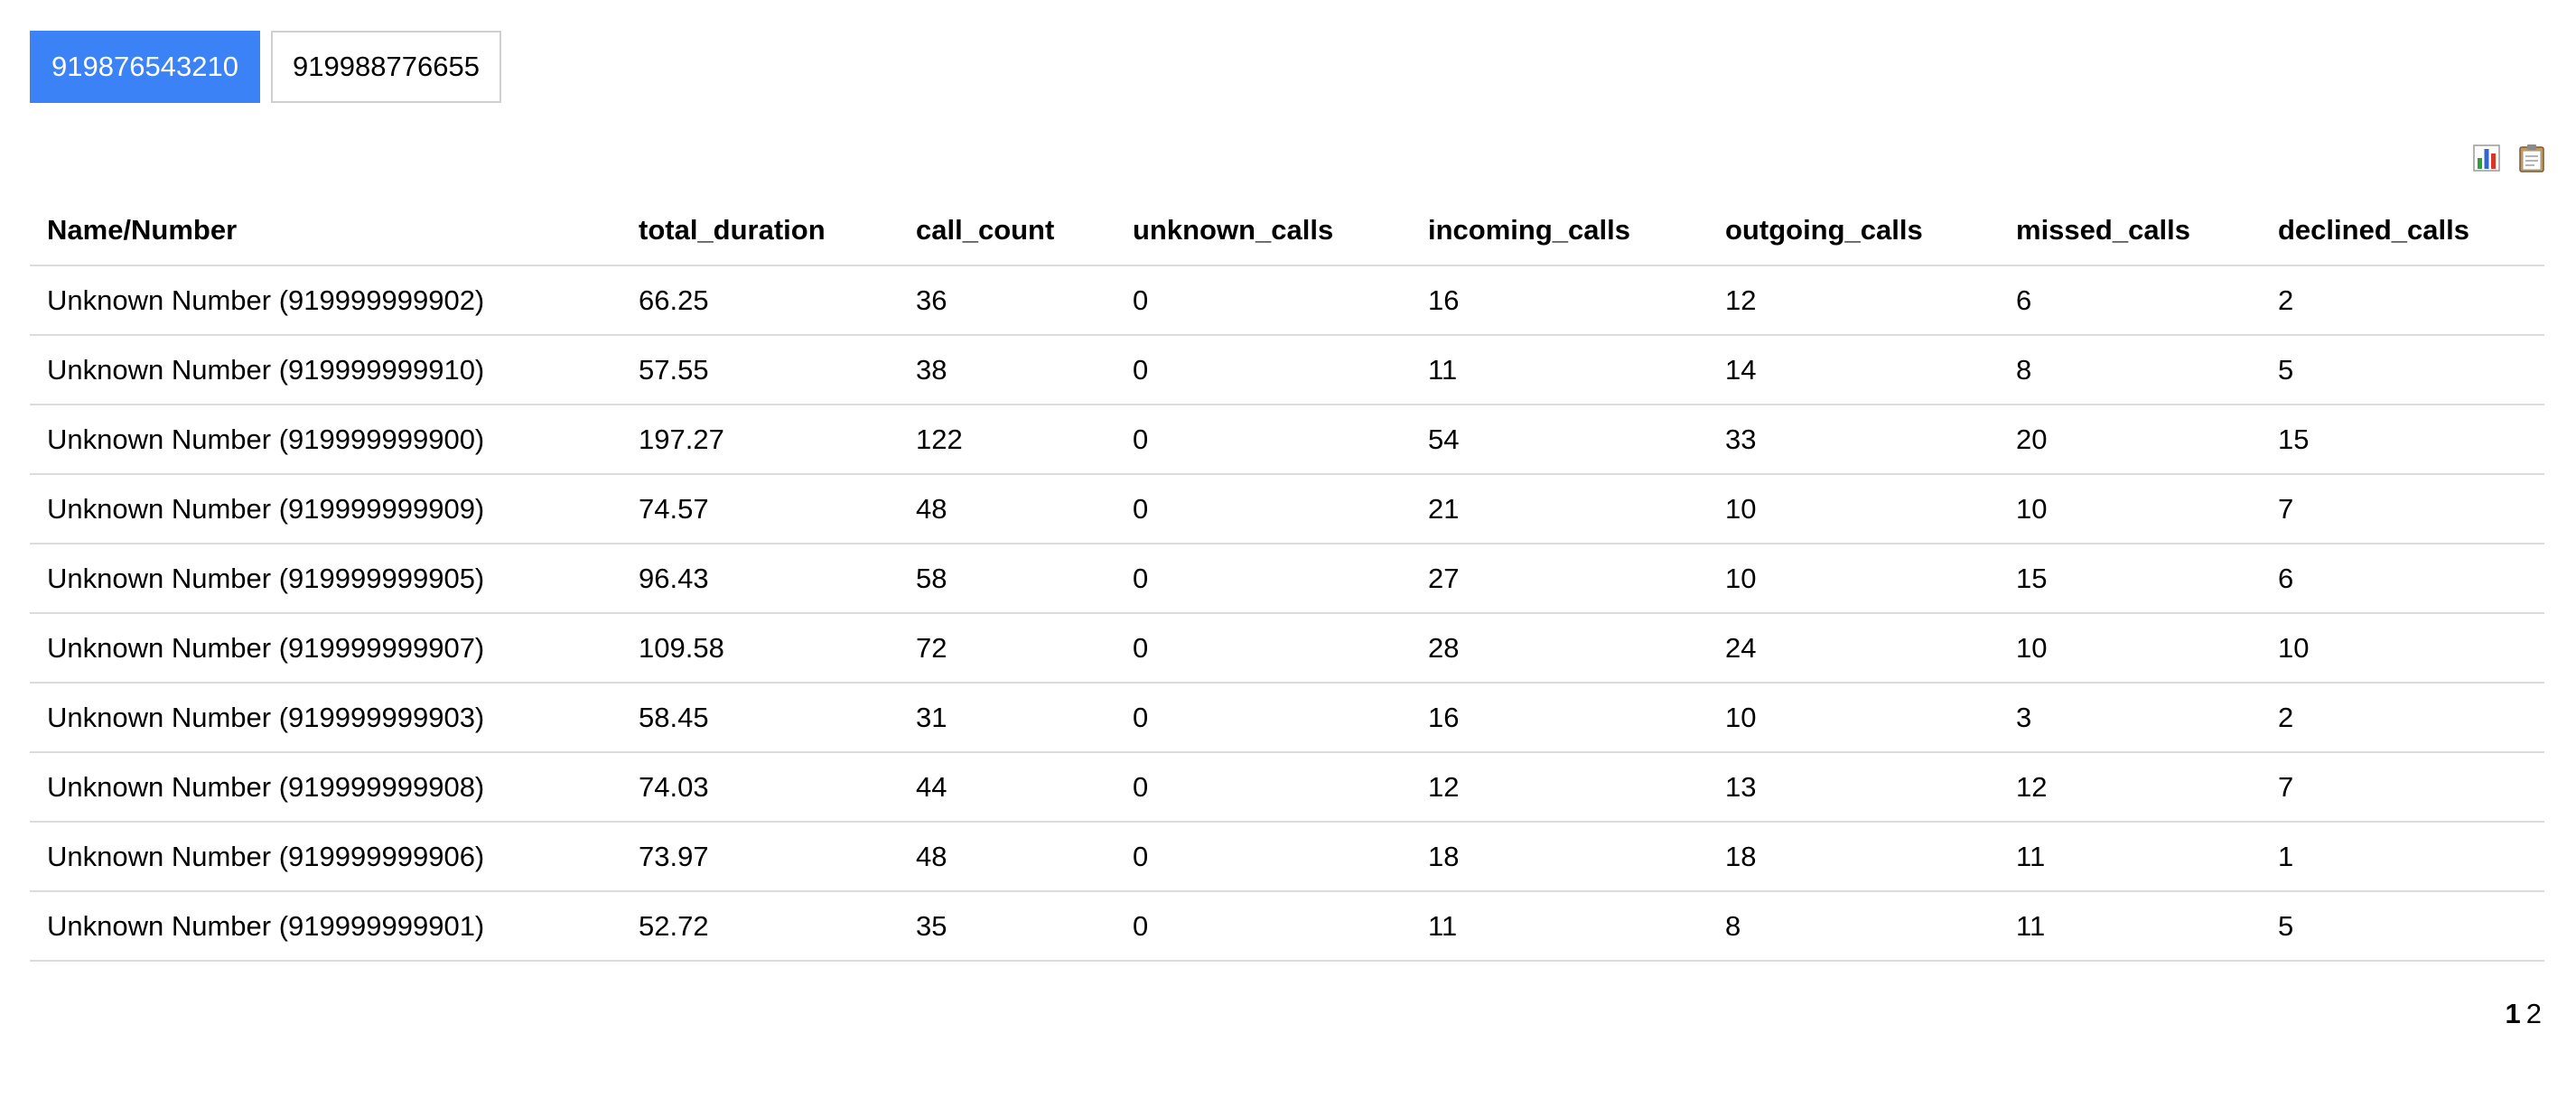 This screenshot has height=1098, width=2576. I want to click on cell-call-count: 44, so click(1007, 787).